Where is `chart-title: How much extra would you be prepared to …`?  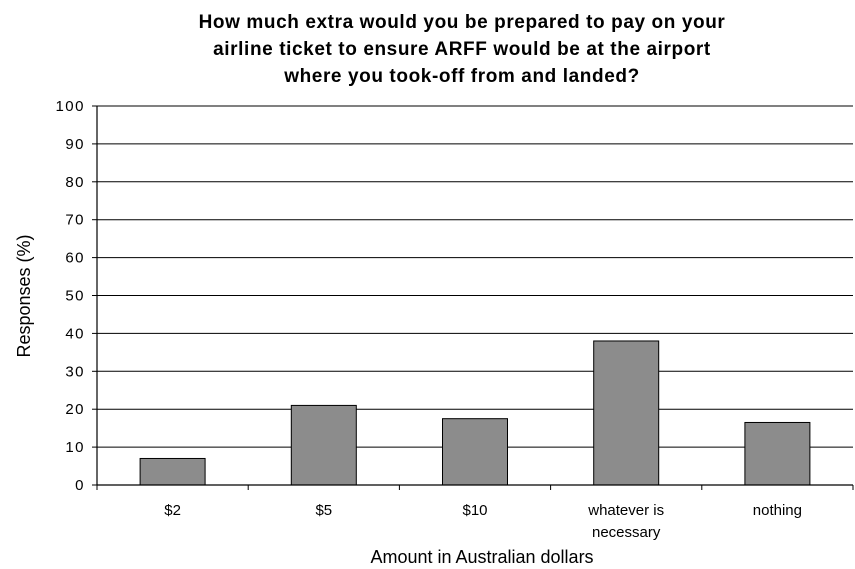
chart-title: How much extra would you be prepared to … is located at coordinates (462, 49).